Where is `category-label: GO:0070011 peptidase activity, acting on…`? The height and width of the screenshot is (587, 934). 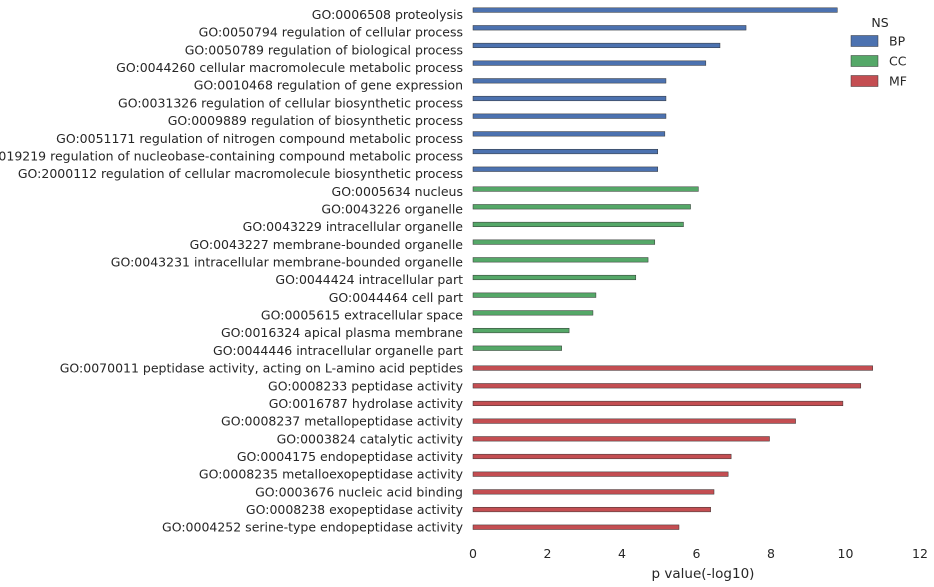 category-label: GO:0070011 peptidase activity, acting on… is located at coordinates (261, 368).